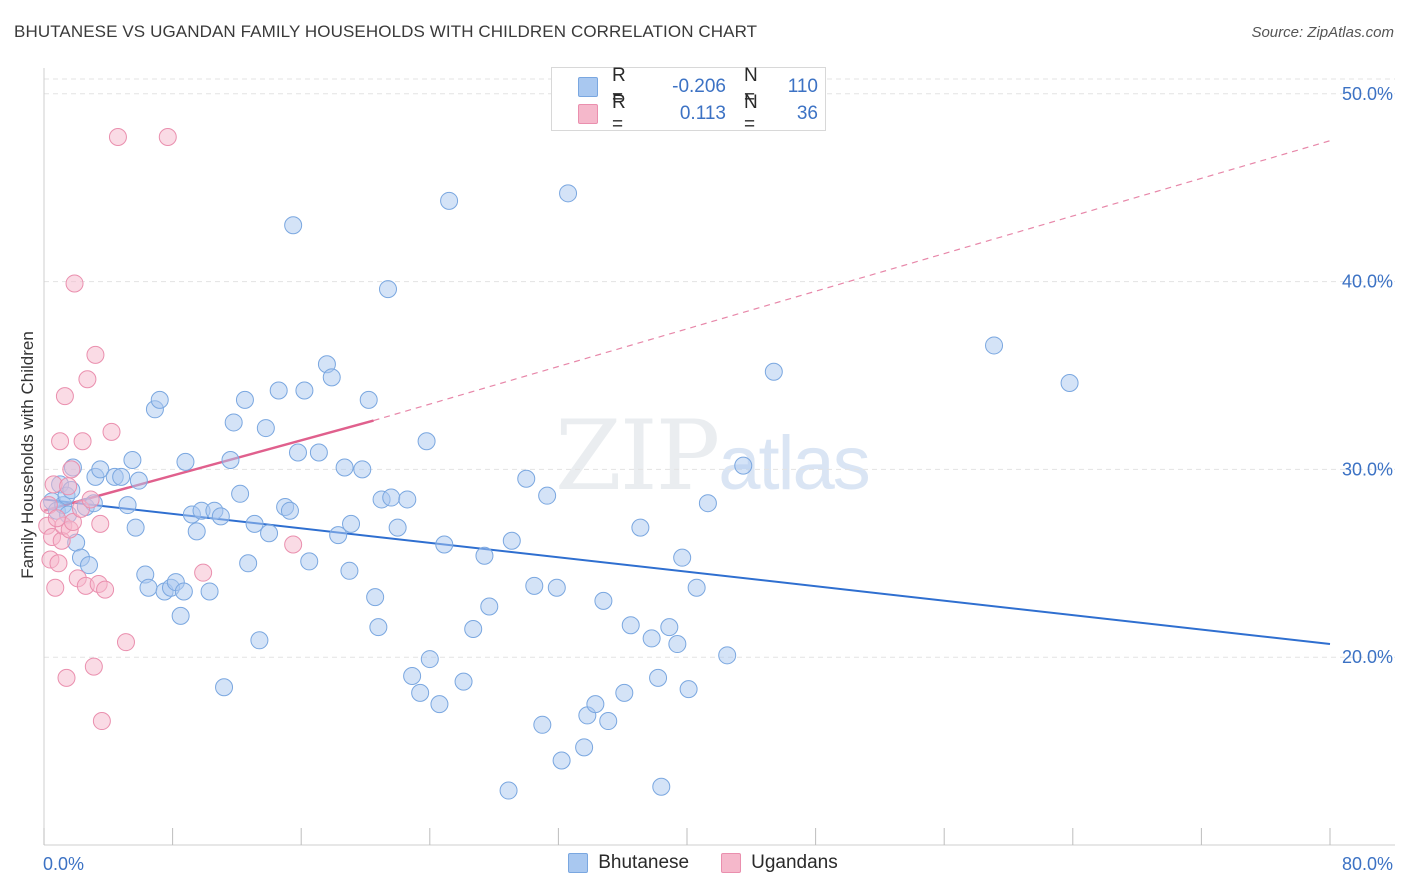 Image resolution: width=1406 pixels, height=892 pixels. Describe the element at coordinates (588, 87) in the screenshot. I see `legend-swatch-bhutanese` at that location.